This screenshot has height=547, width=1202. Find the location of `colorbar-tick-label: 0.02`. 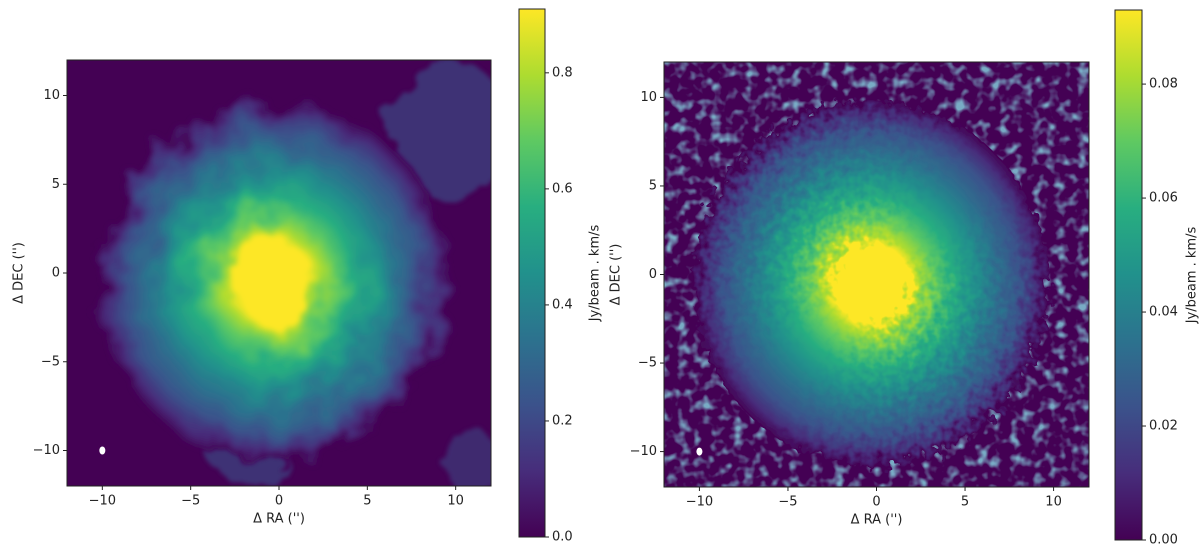

colorbar-tick-label: 0.02 is located at coordinates (1163, 426).